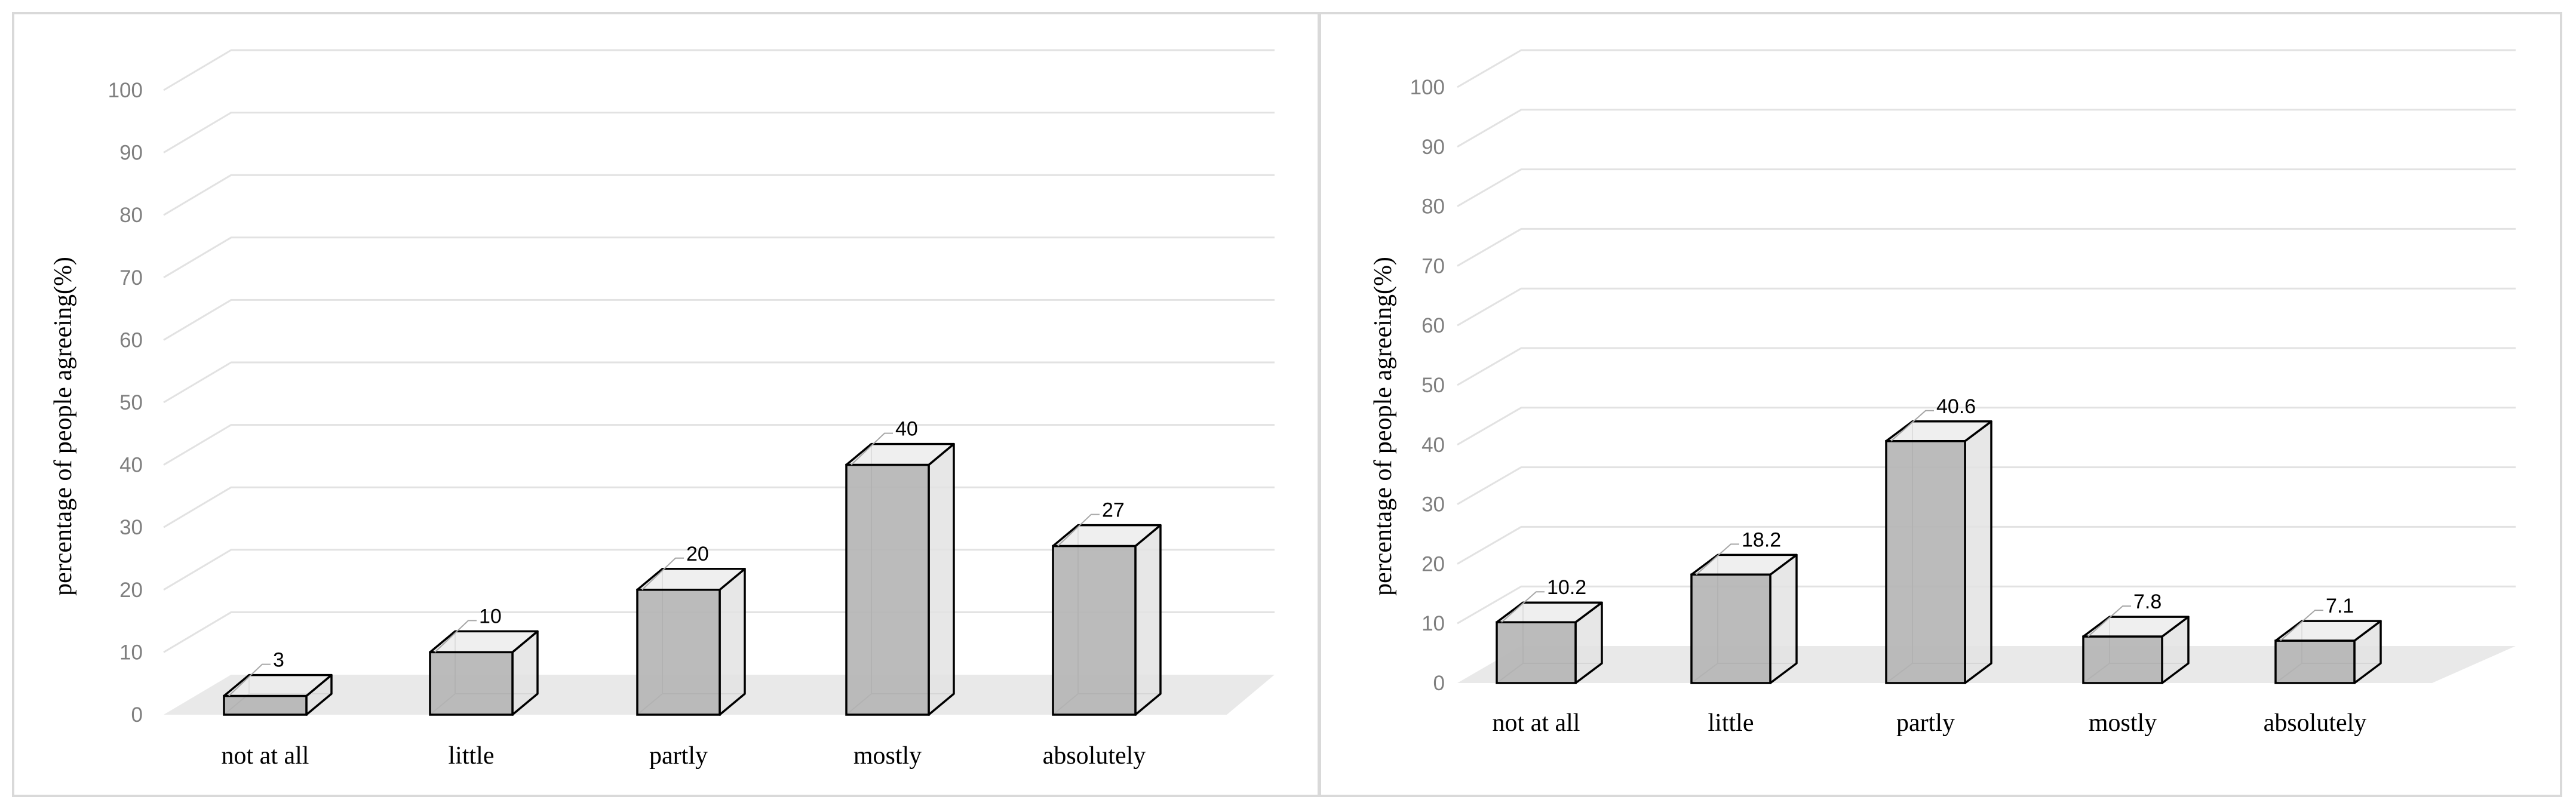 The image size is (2576, 812). Describe the element at coordinates (1566, 587) in the screenshot. I see `data-label: 10.2` at that location.